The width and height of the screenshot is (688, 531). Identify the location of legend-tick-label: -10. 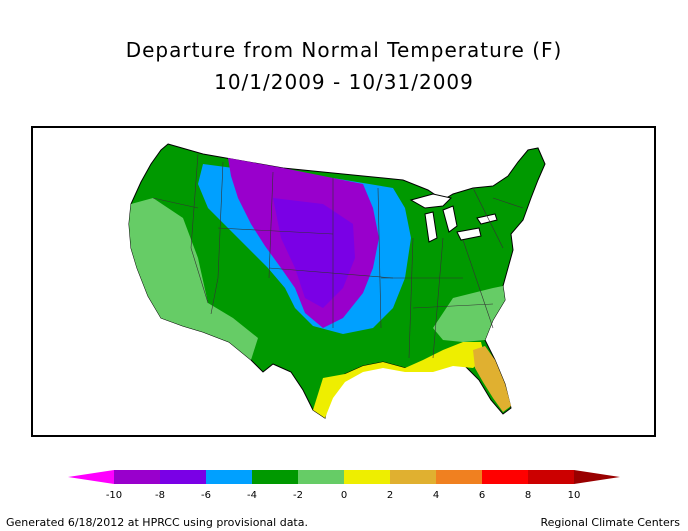
(114, 495).